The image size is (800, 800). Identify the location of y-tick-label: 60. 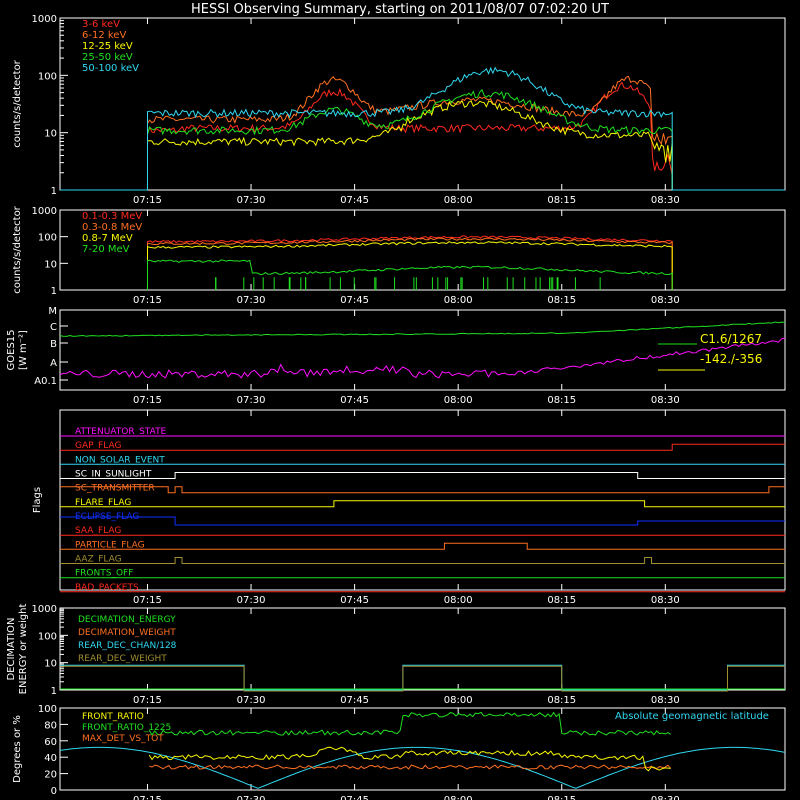
(50, 742).